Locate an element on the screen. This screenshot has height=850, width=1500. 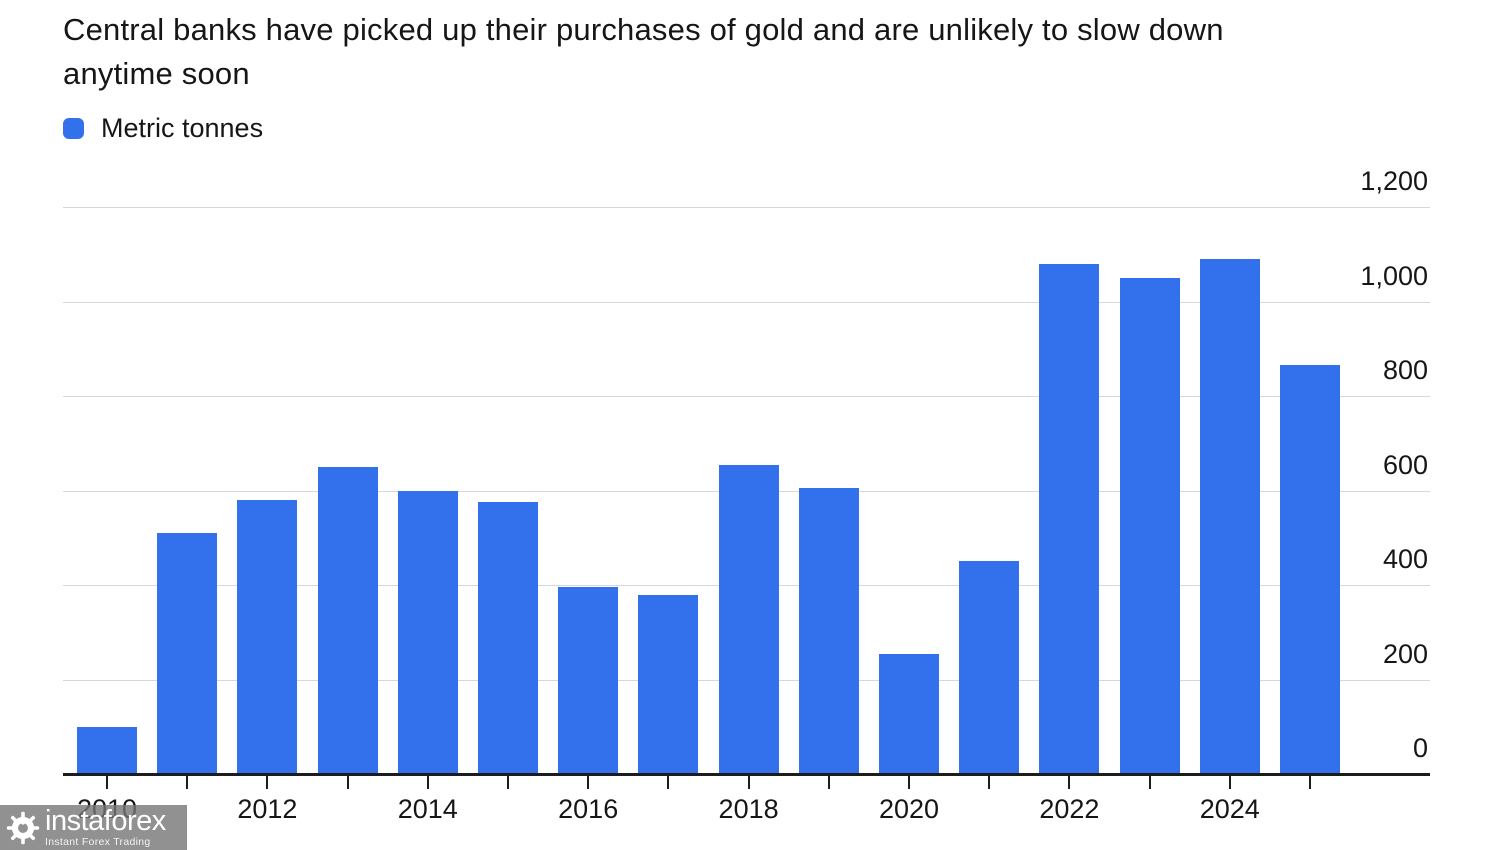
x-axis-label-2018: 2018 is located at coordinates (748, 809).